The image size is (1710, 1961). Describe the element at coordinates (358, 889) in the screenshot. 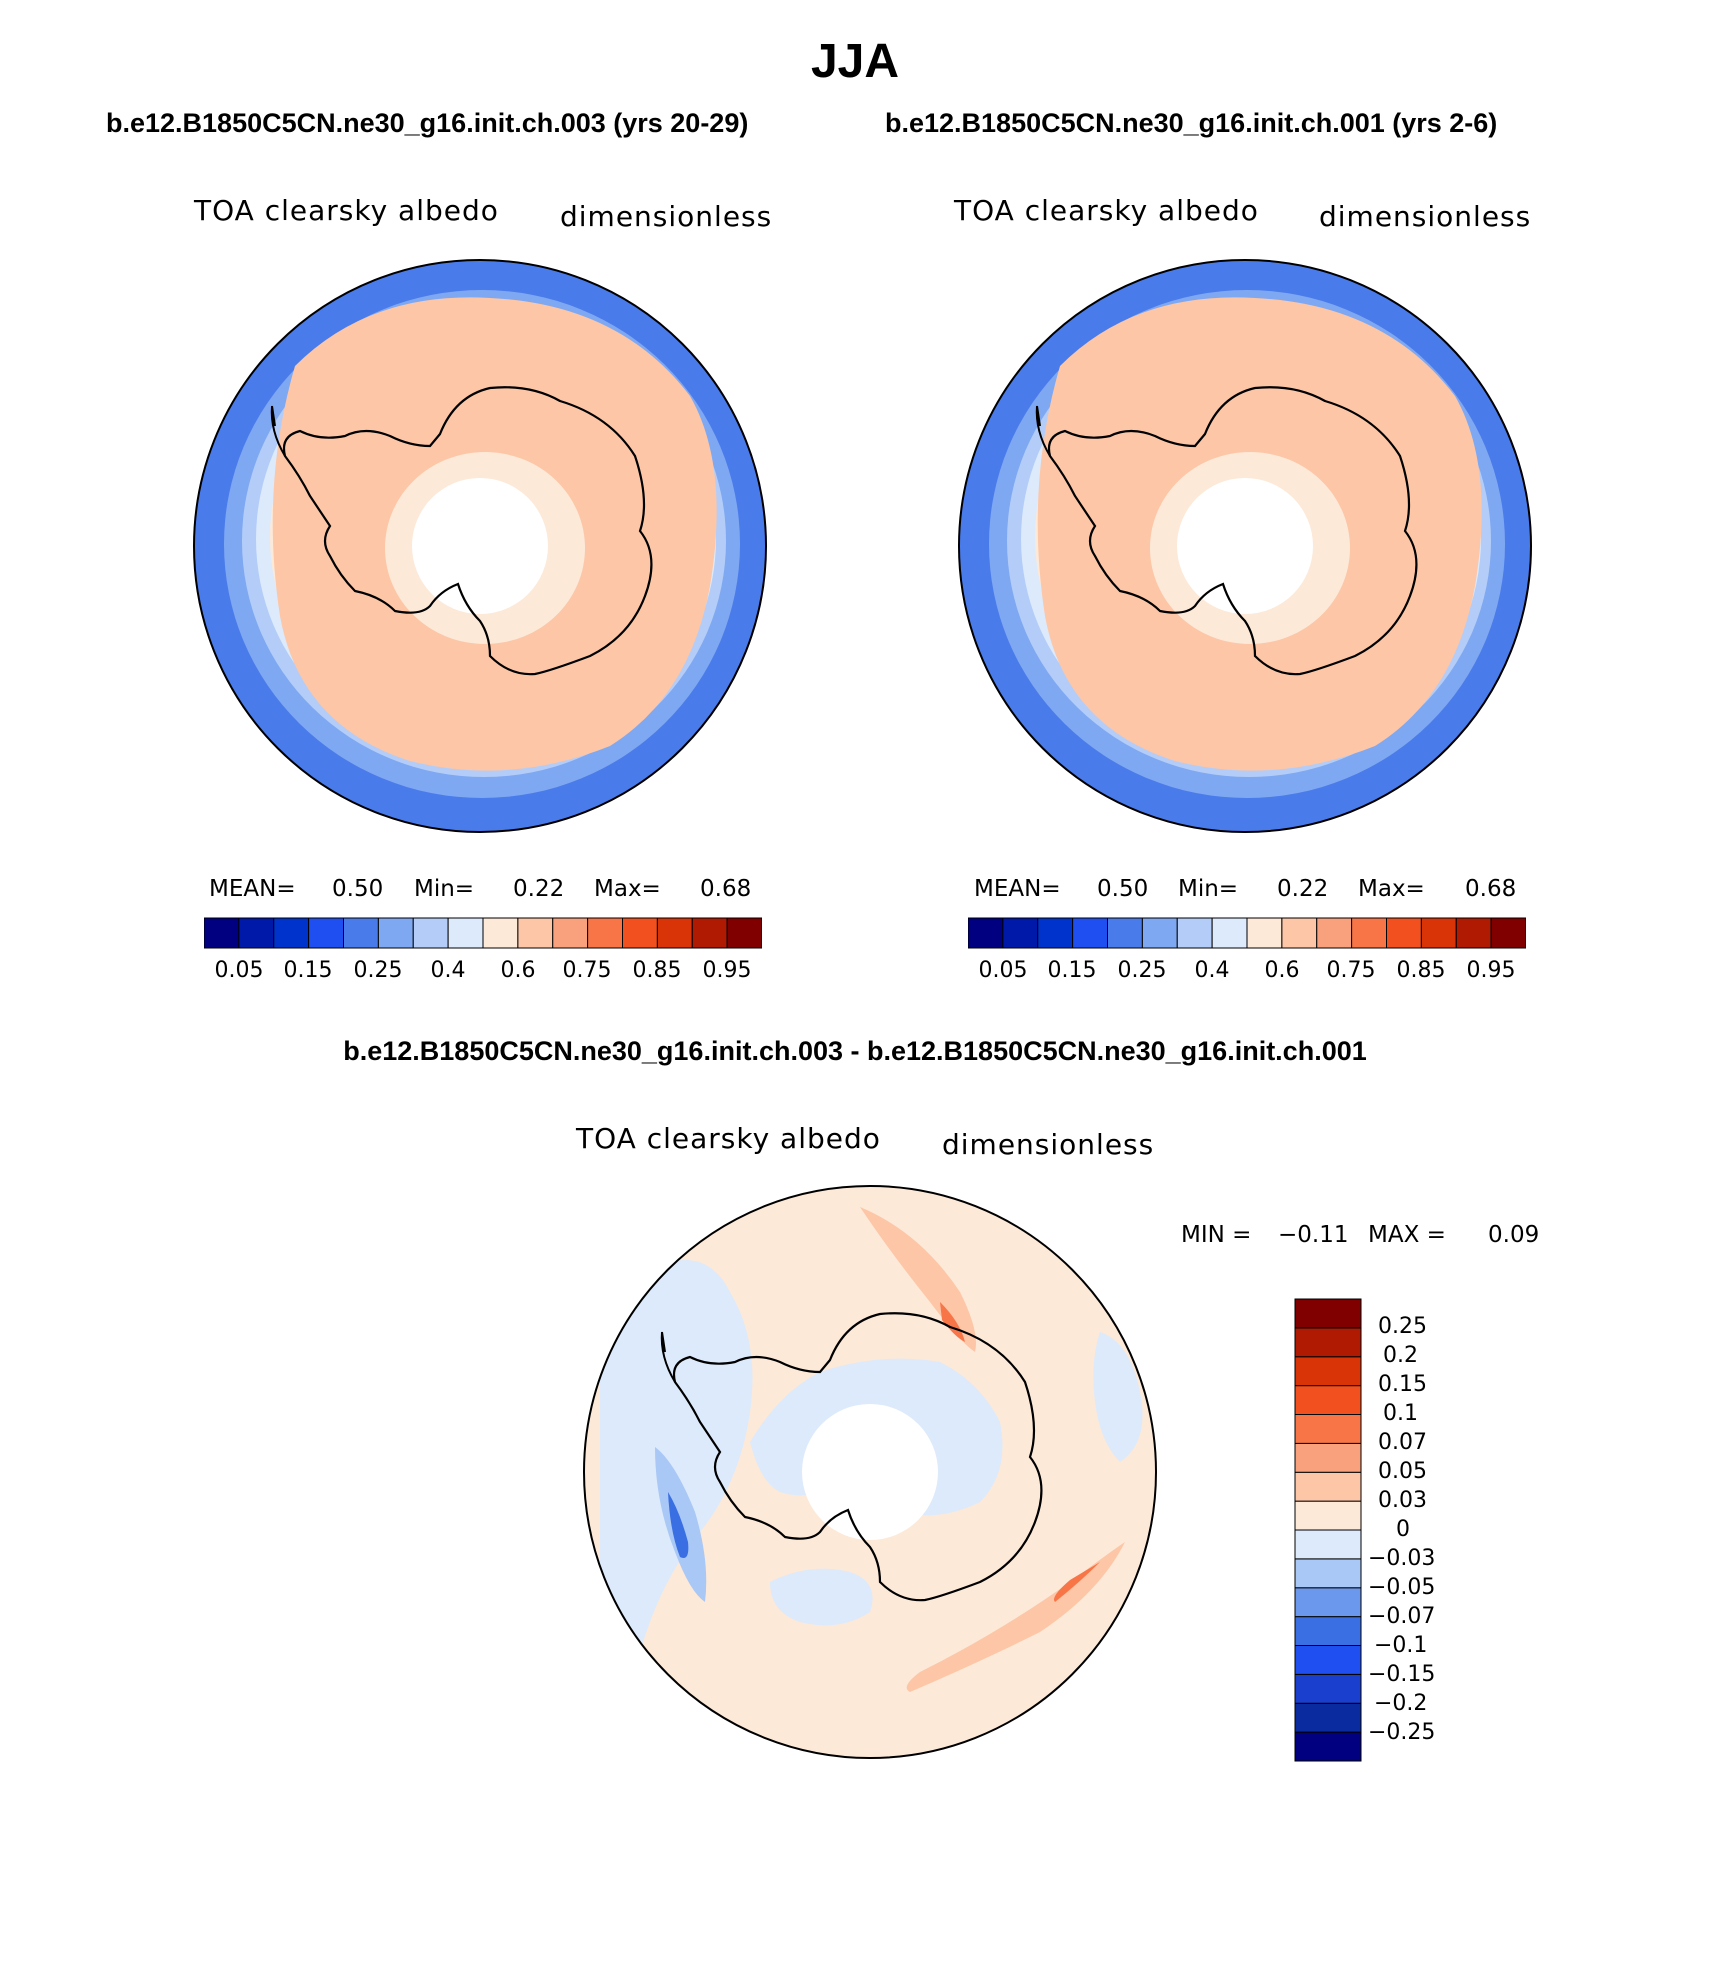

I see `panel-1-mean-value: 0.50` at that location.